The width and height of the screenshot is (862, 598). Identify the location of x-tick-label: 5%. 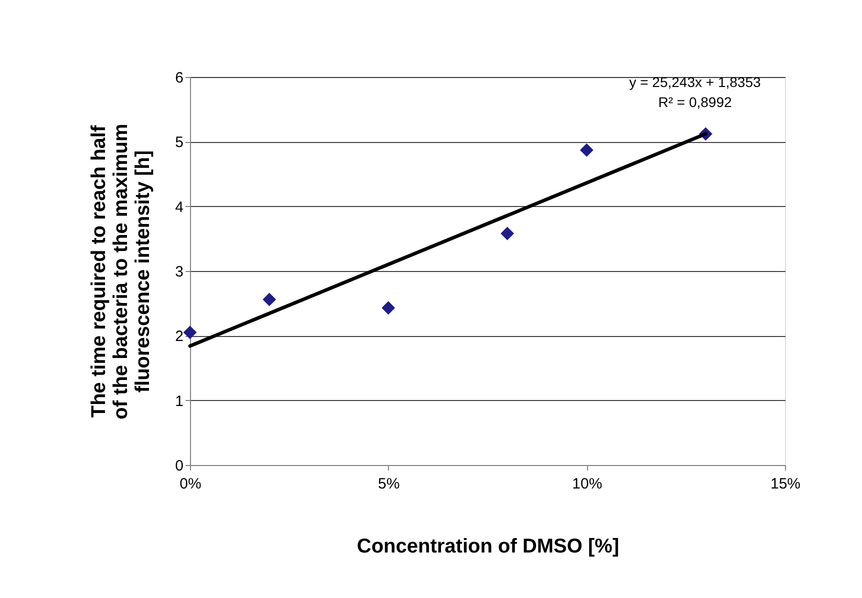
(389, 484).